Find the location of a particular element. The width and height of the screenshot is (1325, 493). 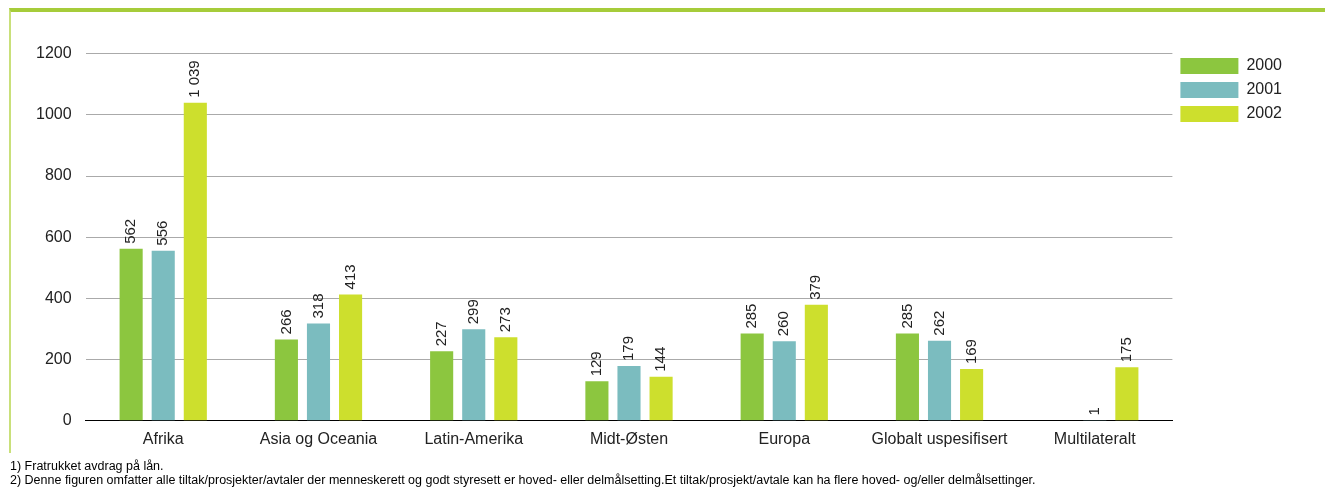

y-tick-label: 200 is located at coordinates (58, 359).